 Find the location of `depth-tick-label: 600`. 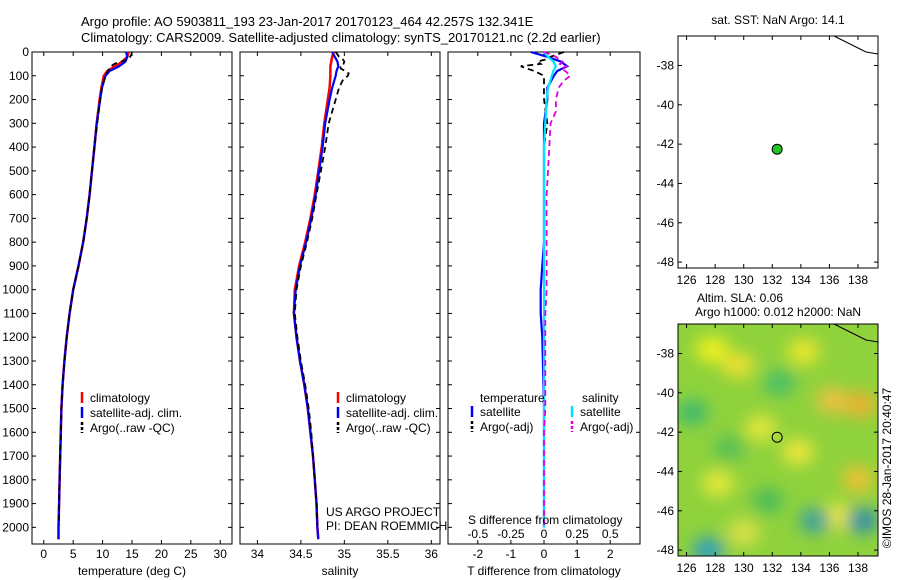

depth-tick-label: 600 is located at coordinates (19, 195).